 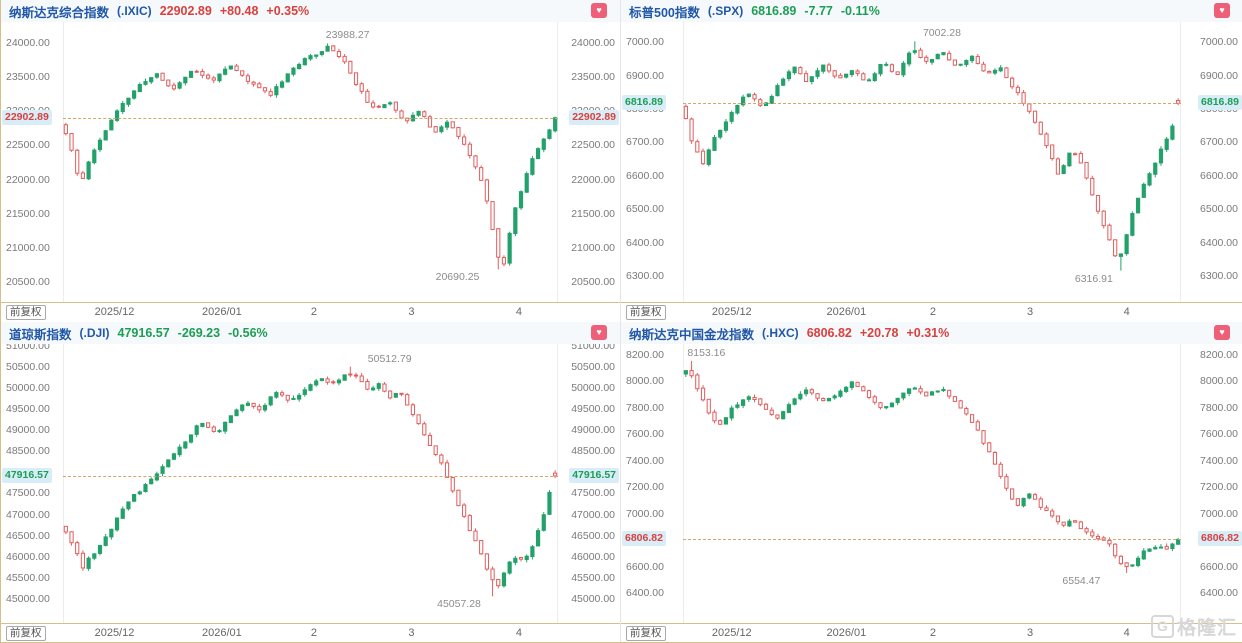 What do you see at coordinates (28, 248) in the screenshot?
I see `y-axis-tick-label: 21000.00` at bounding box center [28, 248].